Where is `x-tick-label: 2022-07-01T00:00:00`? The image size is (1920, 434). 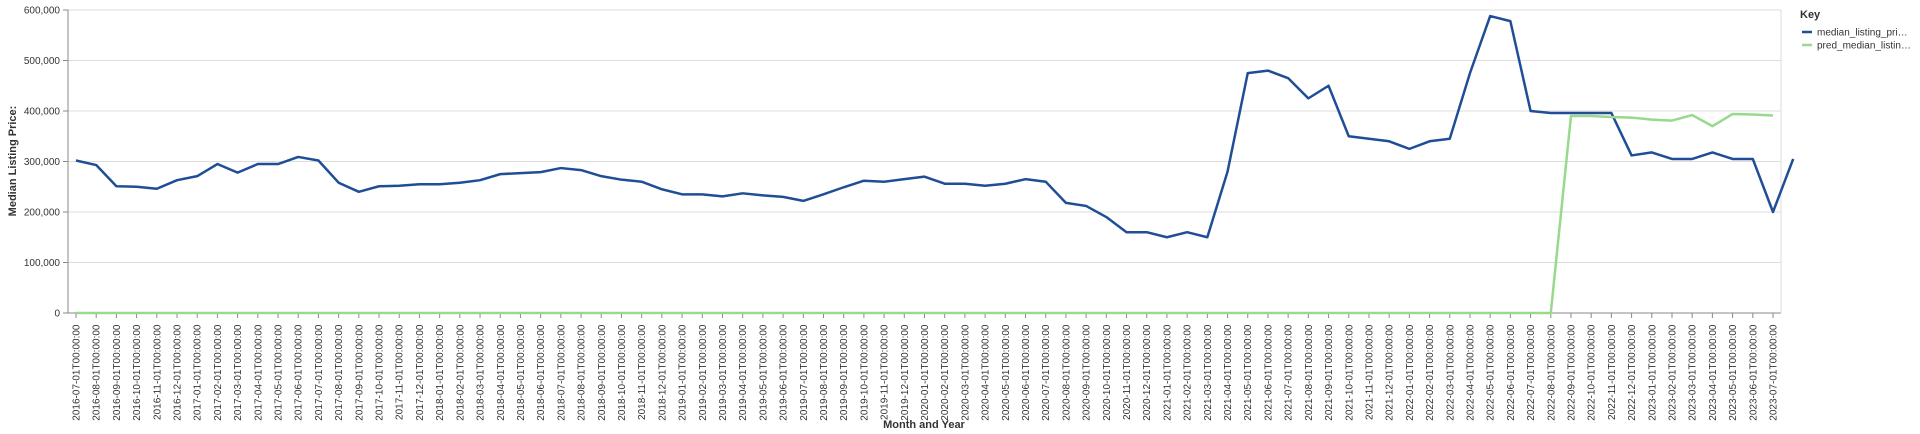 x-tick-label: 2022-07-01T00:00:00 is located at coordinates (1531, 372).